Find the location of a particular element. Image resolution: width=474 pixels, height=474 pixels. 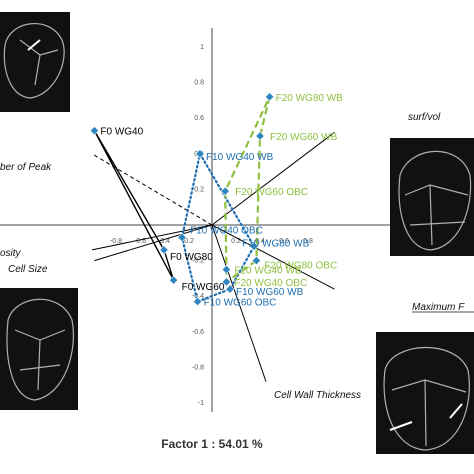

point-label: F0 WG80 is located at coordinates (191, 257).